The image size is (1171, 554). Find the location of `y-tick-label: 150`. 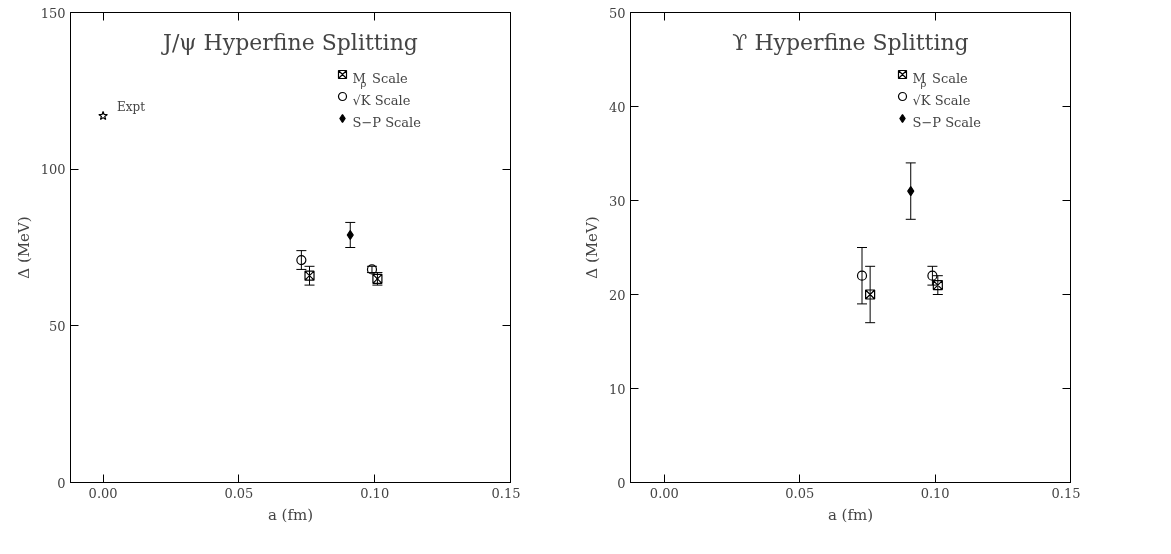

y-tick-label: 150 is located at coordinates (53, 13).